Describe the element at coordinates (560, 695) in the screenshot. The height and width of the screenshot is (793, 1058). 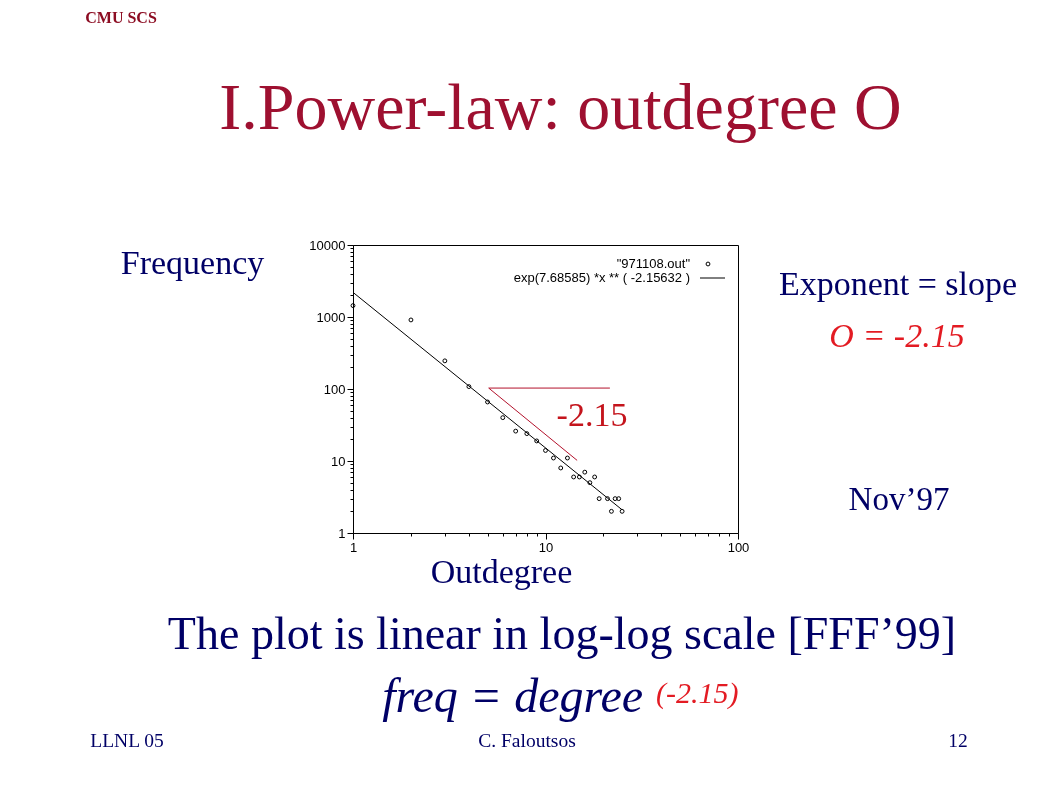
I see `text: freq = degree (-2.15)` at that location.